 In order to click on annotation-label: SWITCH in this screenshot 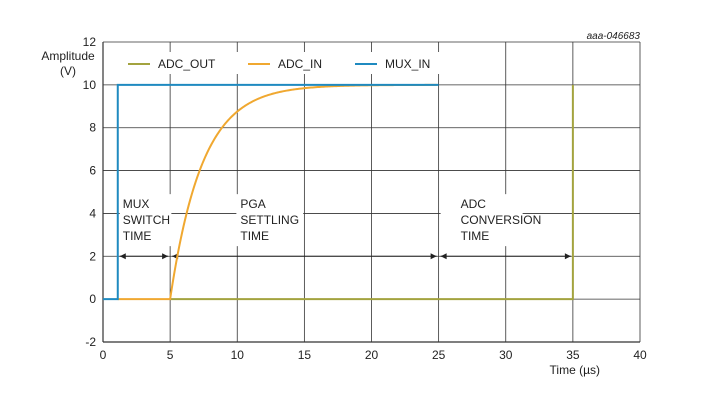, I will do `click(146, 220)`.